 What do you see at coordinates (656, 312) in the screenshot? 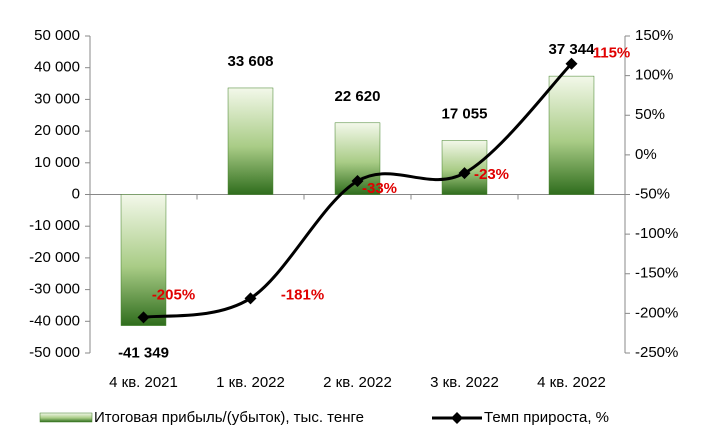
I see `y2-tick-label: -200%` at bounding box center [656, 312].